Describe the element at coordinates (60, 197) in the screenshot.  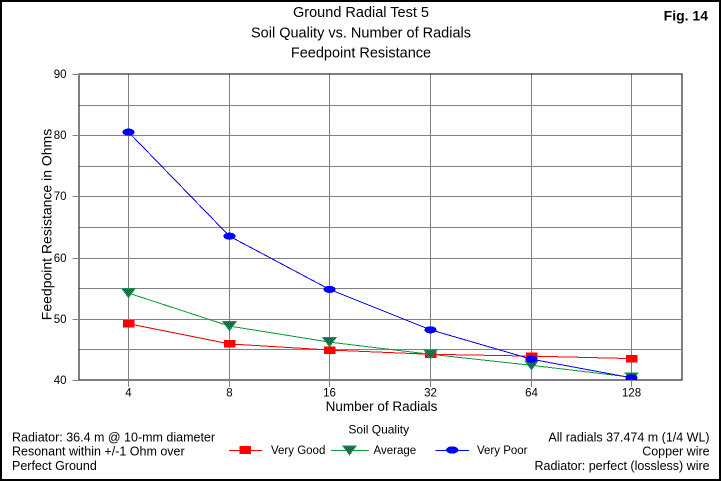
I see `svg-text: 70` at that location.